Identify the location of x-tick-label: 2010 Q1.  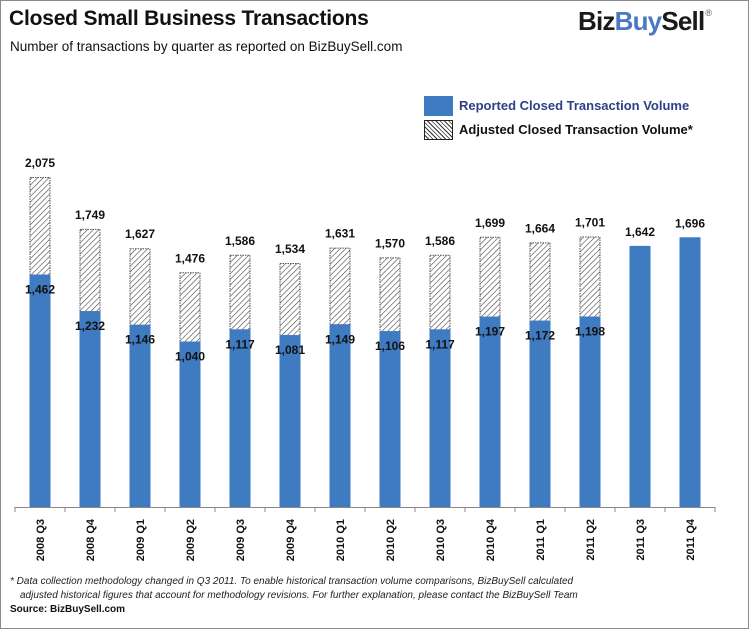
(341, 540).